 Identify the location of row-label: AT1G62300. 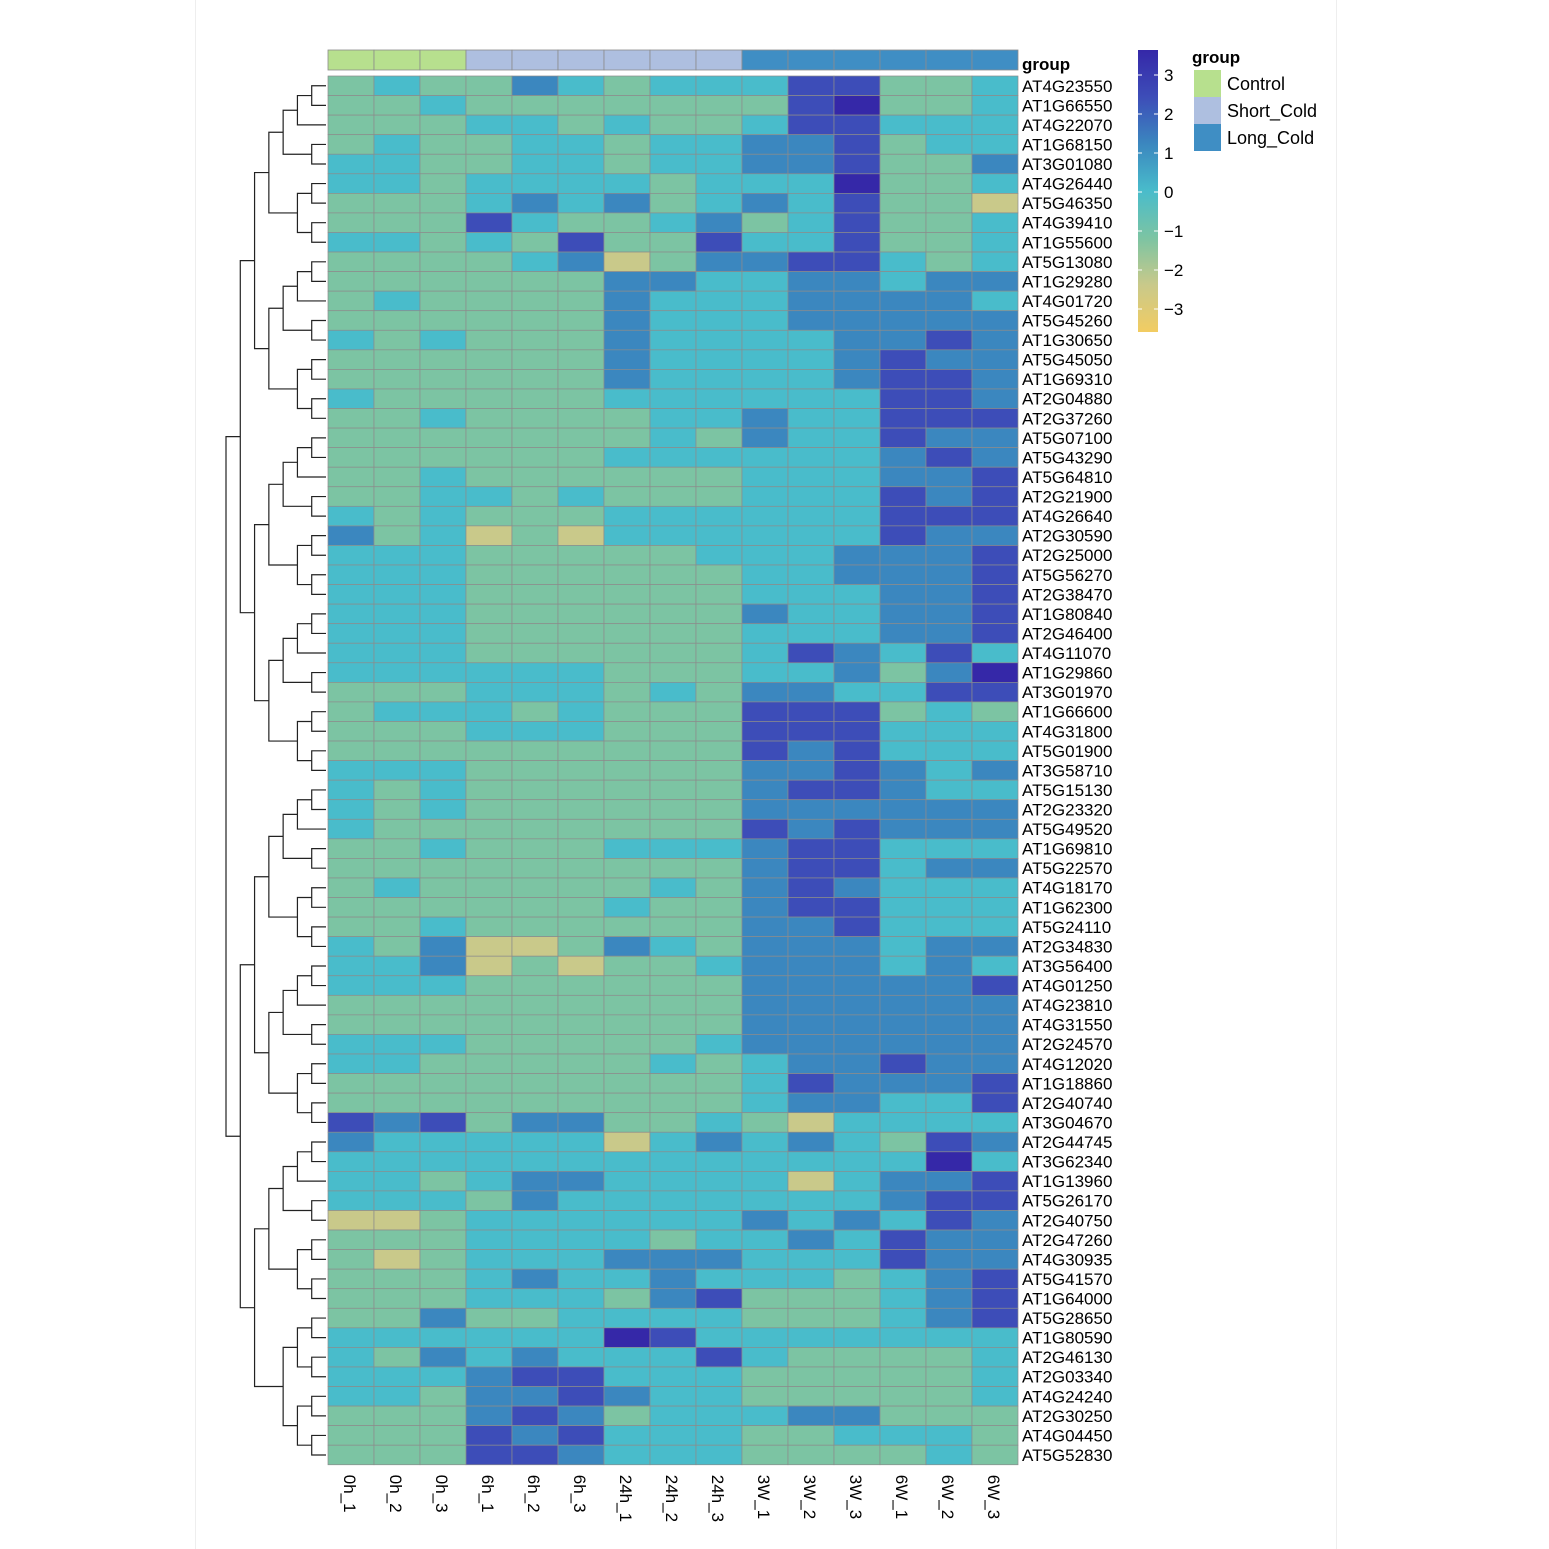
(1067, 907).